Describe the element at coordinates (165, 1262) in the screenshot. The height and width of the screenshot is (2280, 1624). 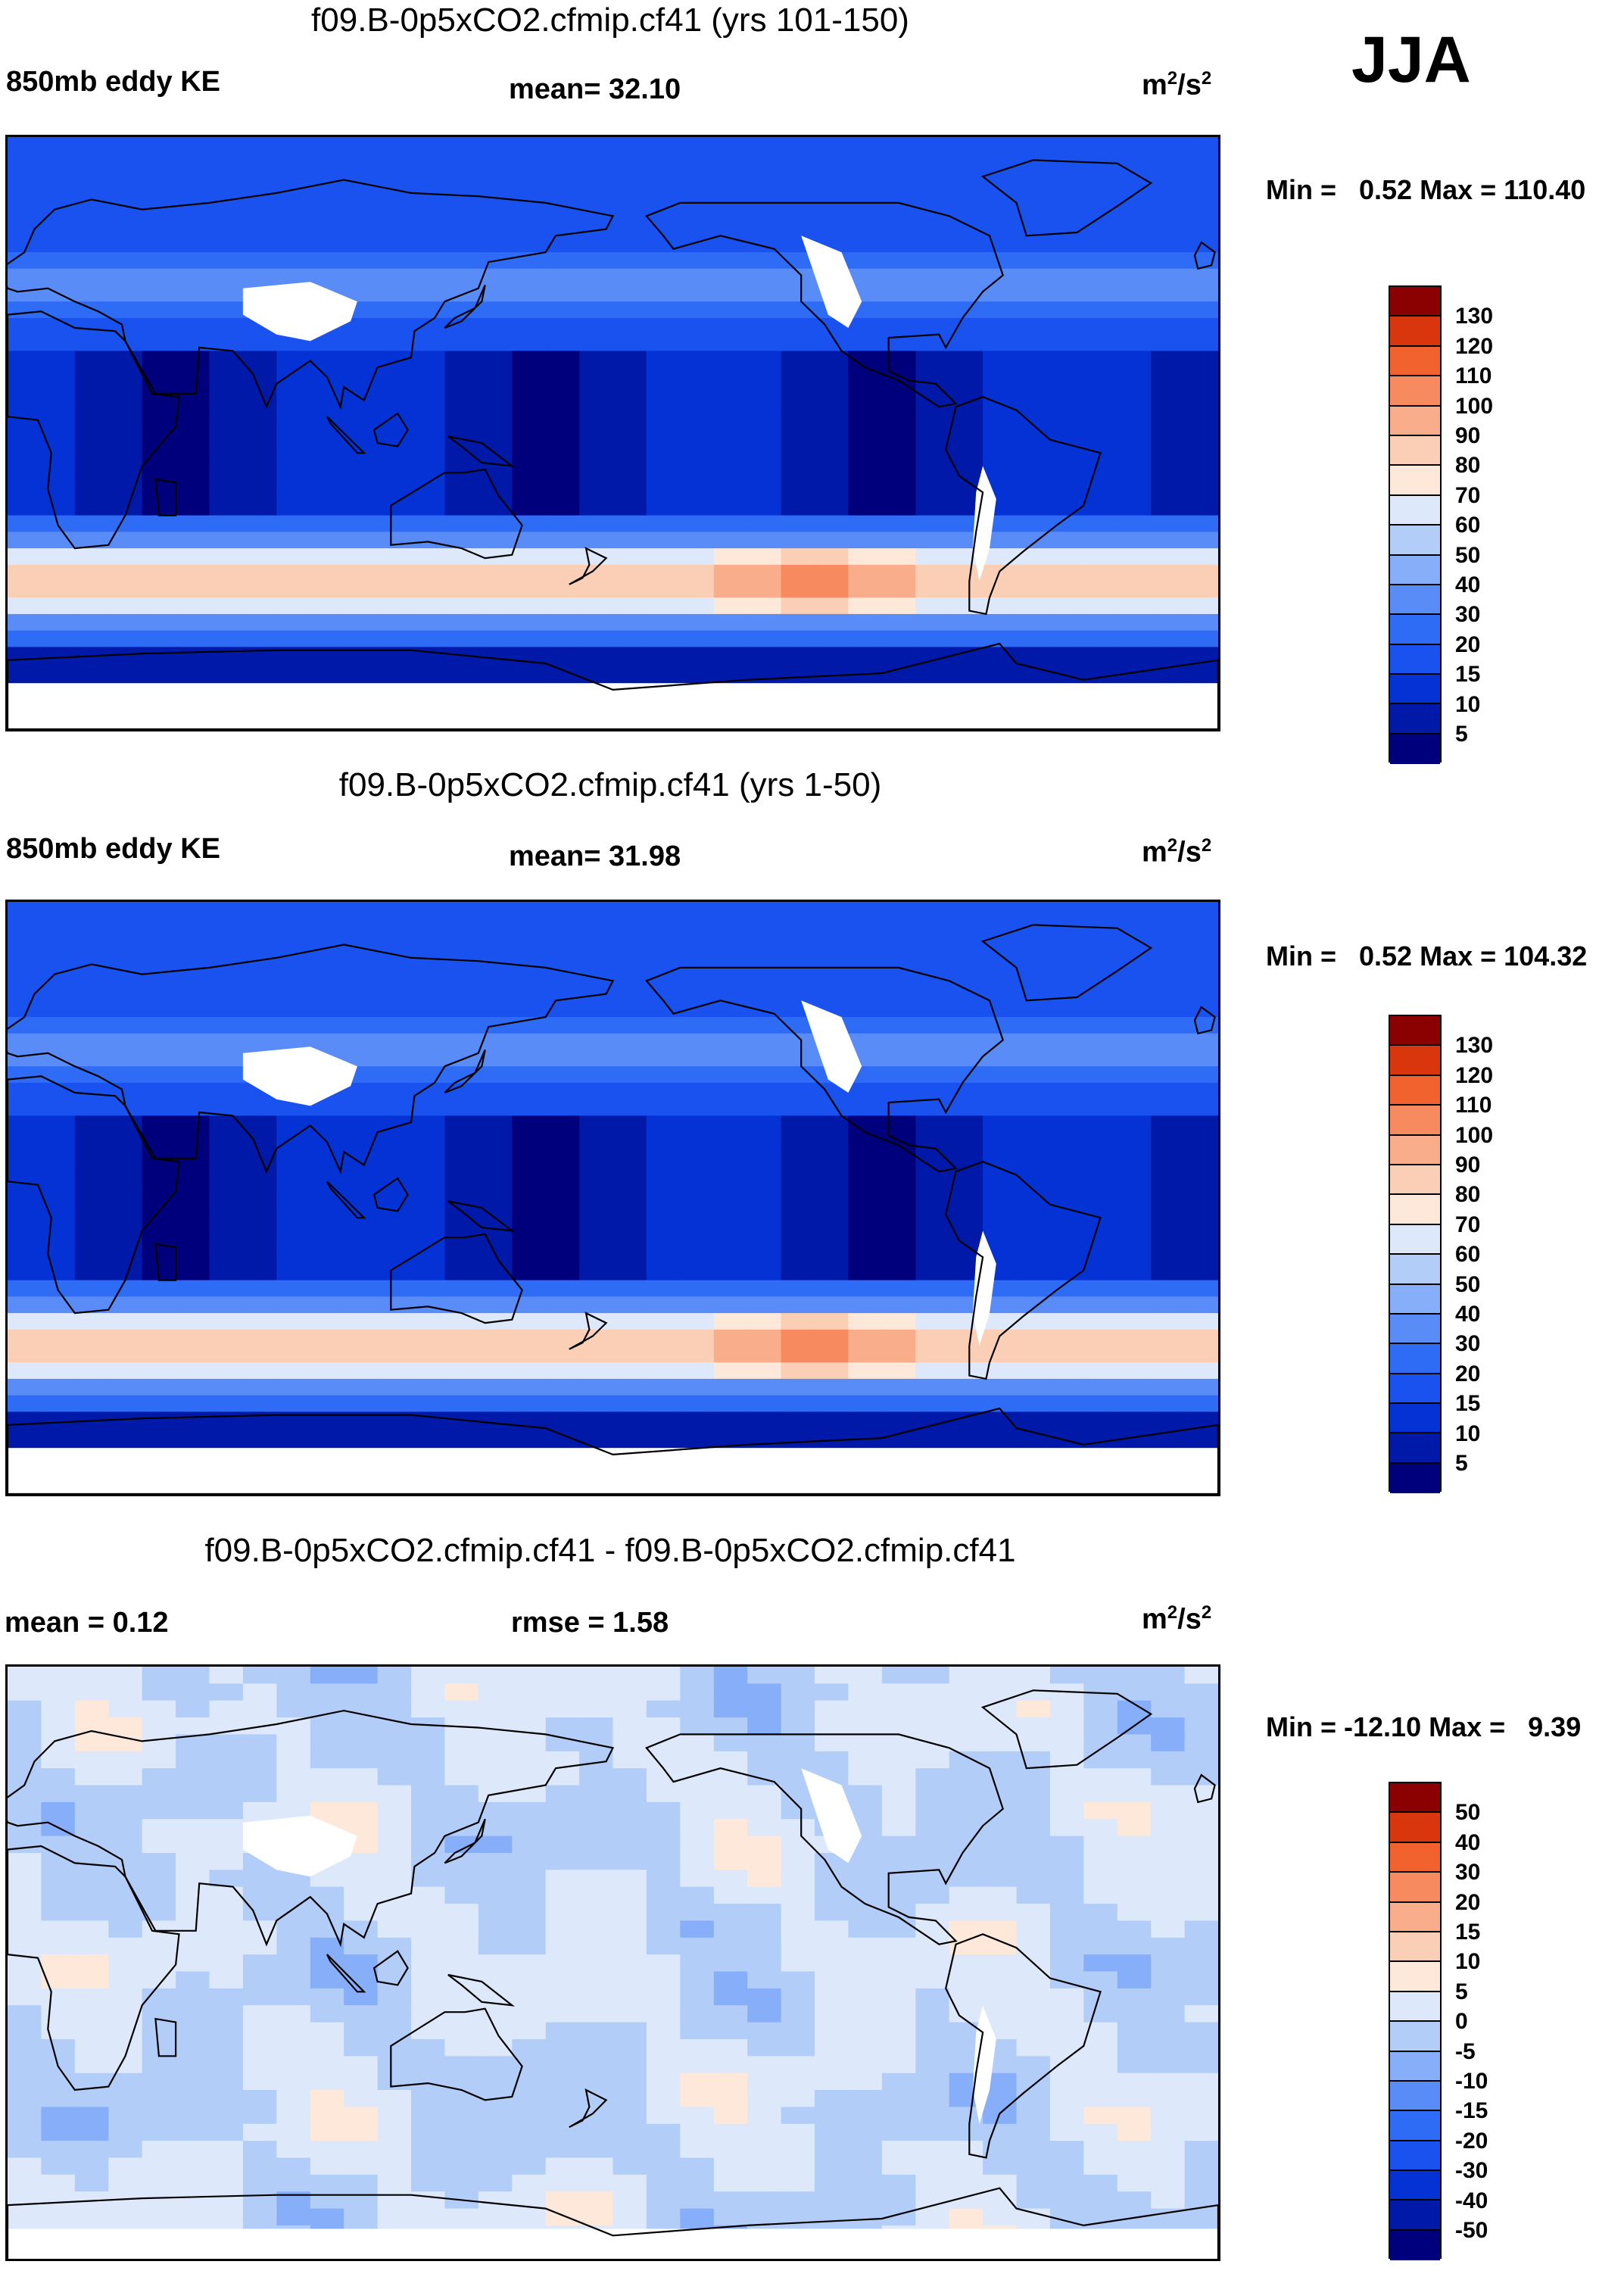
I see `coast-madagascar` at that location.